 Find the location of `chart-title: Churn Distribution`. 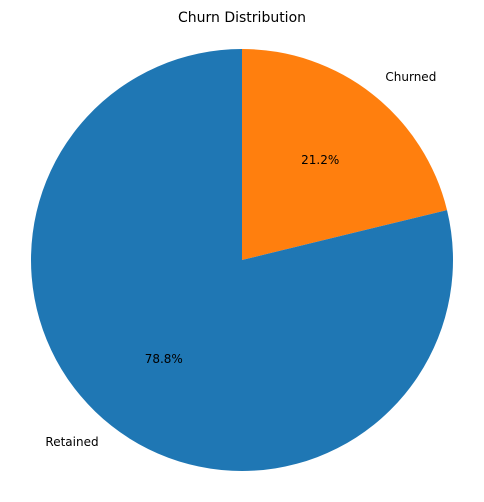

chart-title: Churn Distribution is located at coordinates (242, 18).